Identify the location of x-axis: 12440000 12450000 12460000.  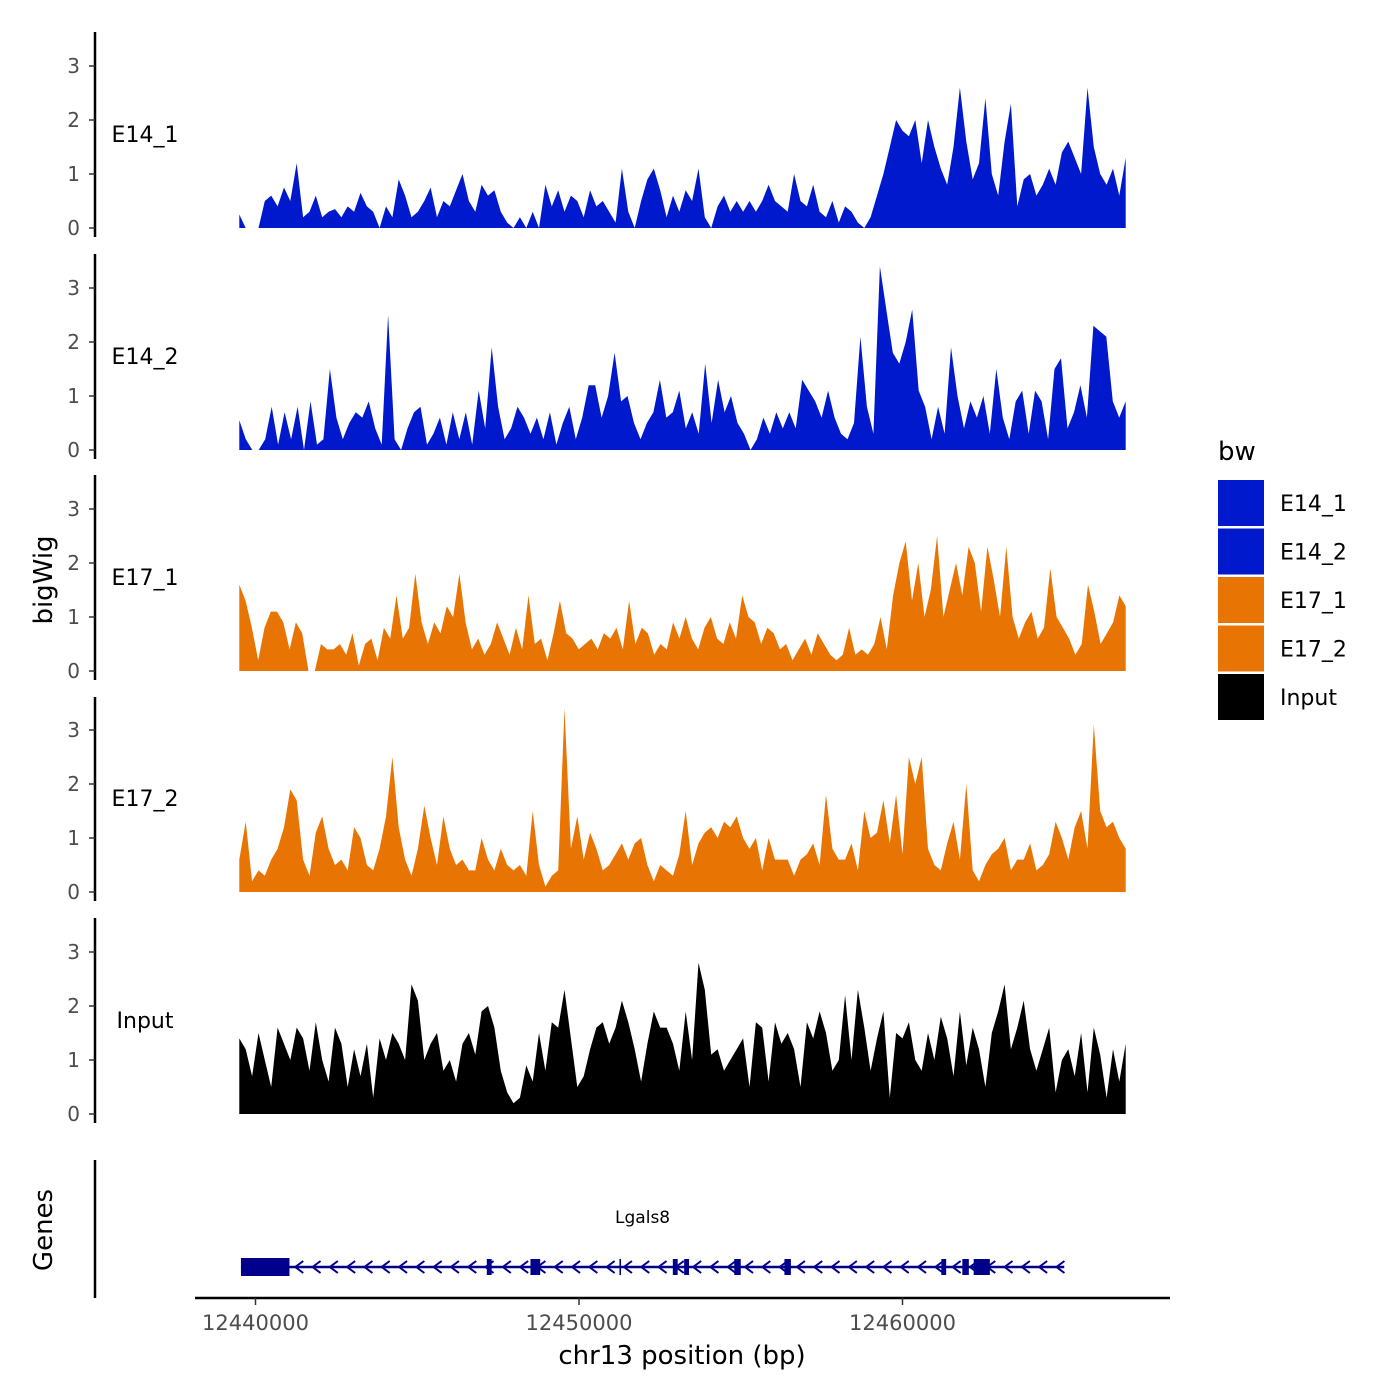
(682, 1315).